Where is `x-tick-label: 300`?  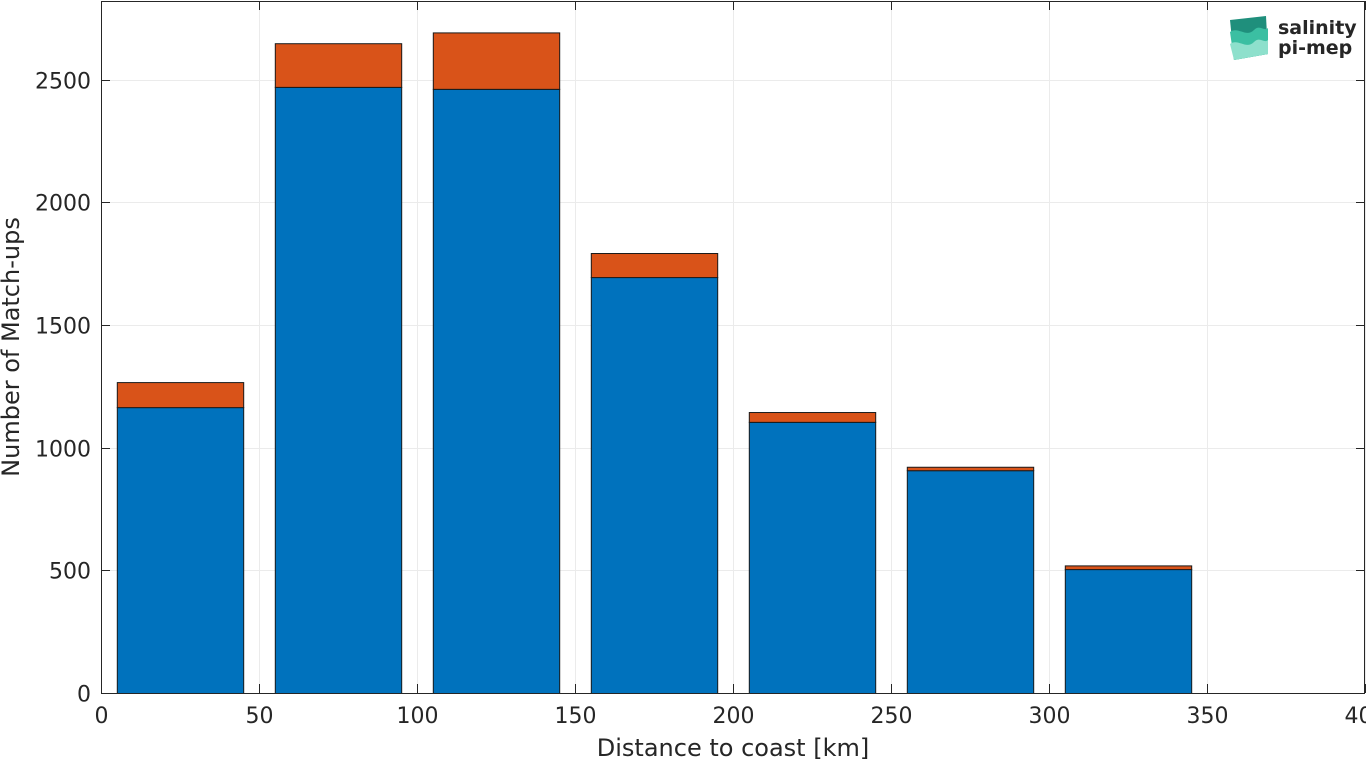
x-tick-label: 300 is located at coordinates (1050, 716).